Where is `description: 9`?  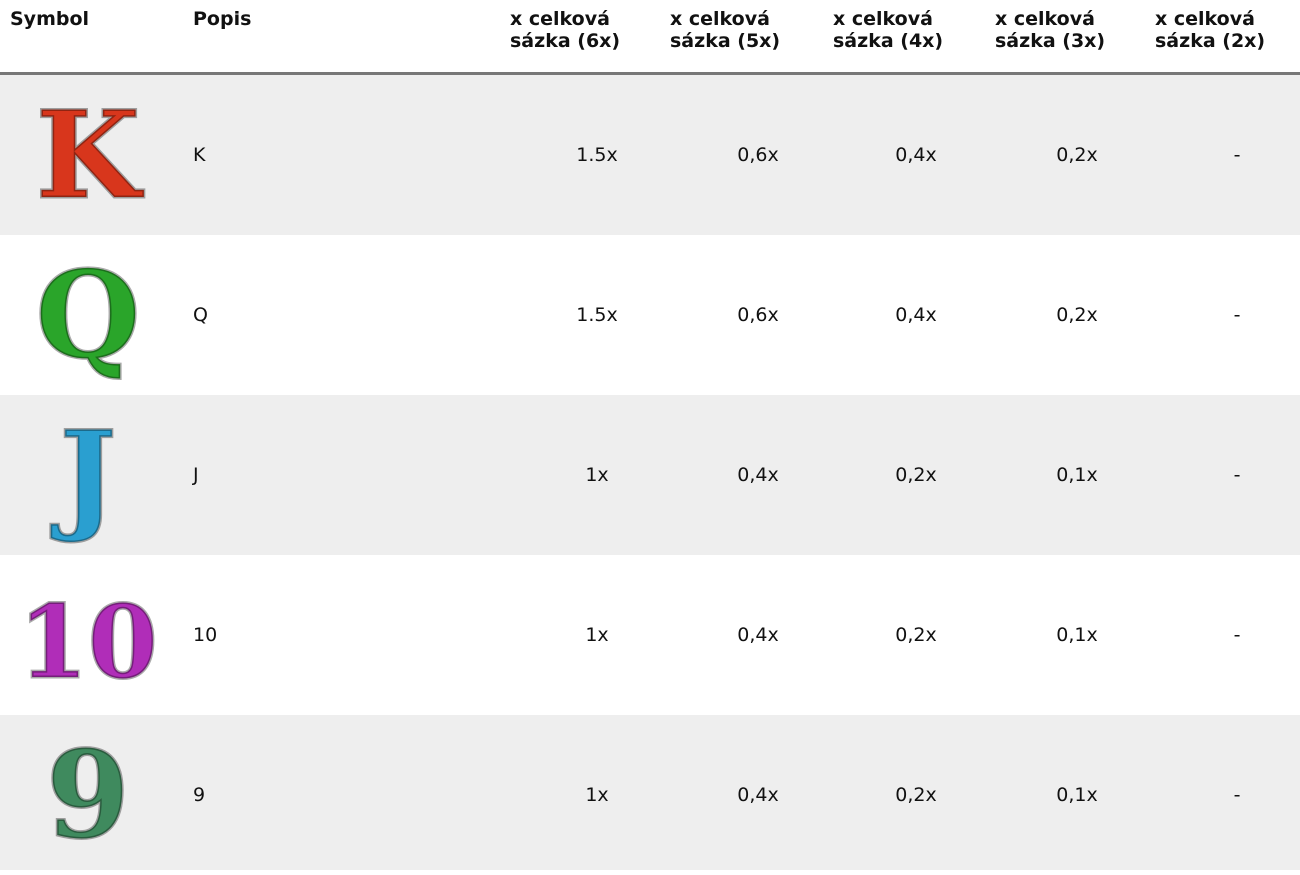 description: 9 is located at coordinates (199, 795).